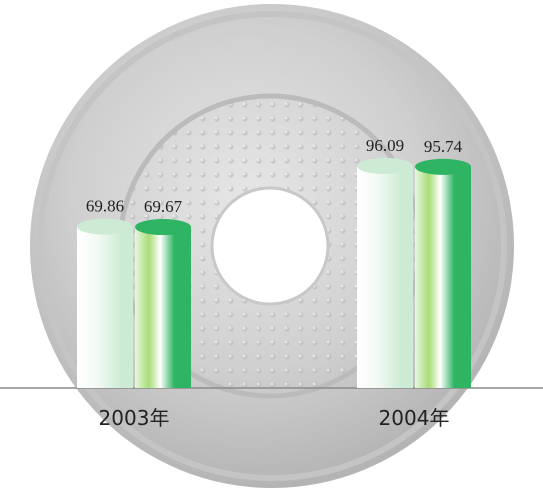 The image size is (543, 503). Describe the element at coordinates (414, 418) in the screenshot. I see `x-tick-label: 2004年` at that location.